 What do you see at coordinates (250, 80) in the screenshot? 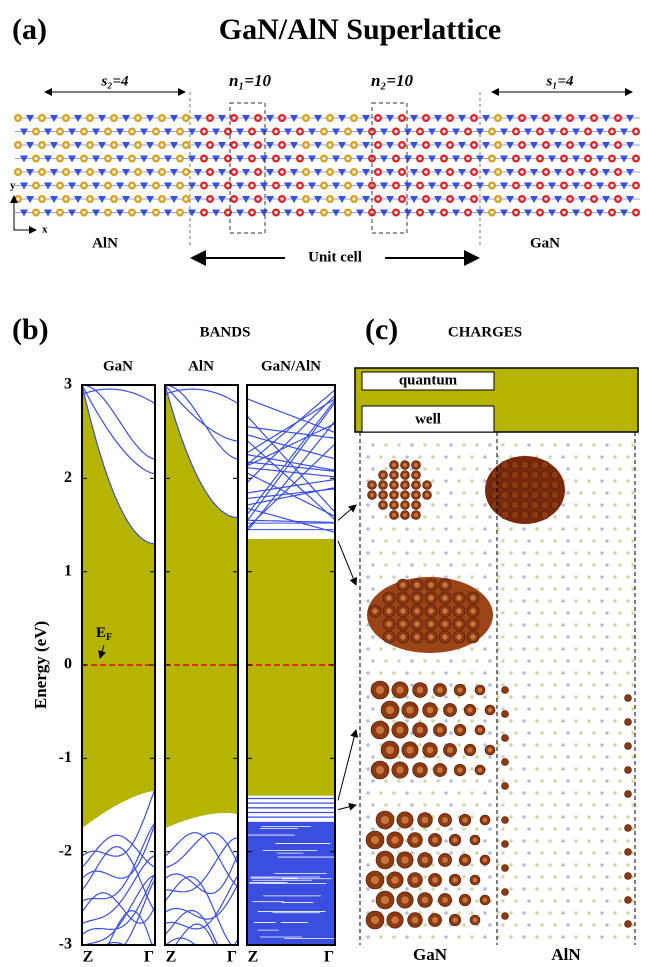
I see `annotation: n₁=10` at bounding box center [250, 80].